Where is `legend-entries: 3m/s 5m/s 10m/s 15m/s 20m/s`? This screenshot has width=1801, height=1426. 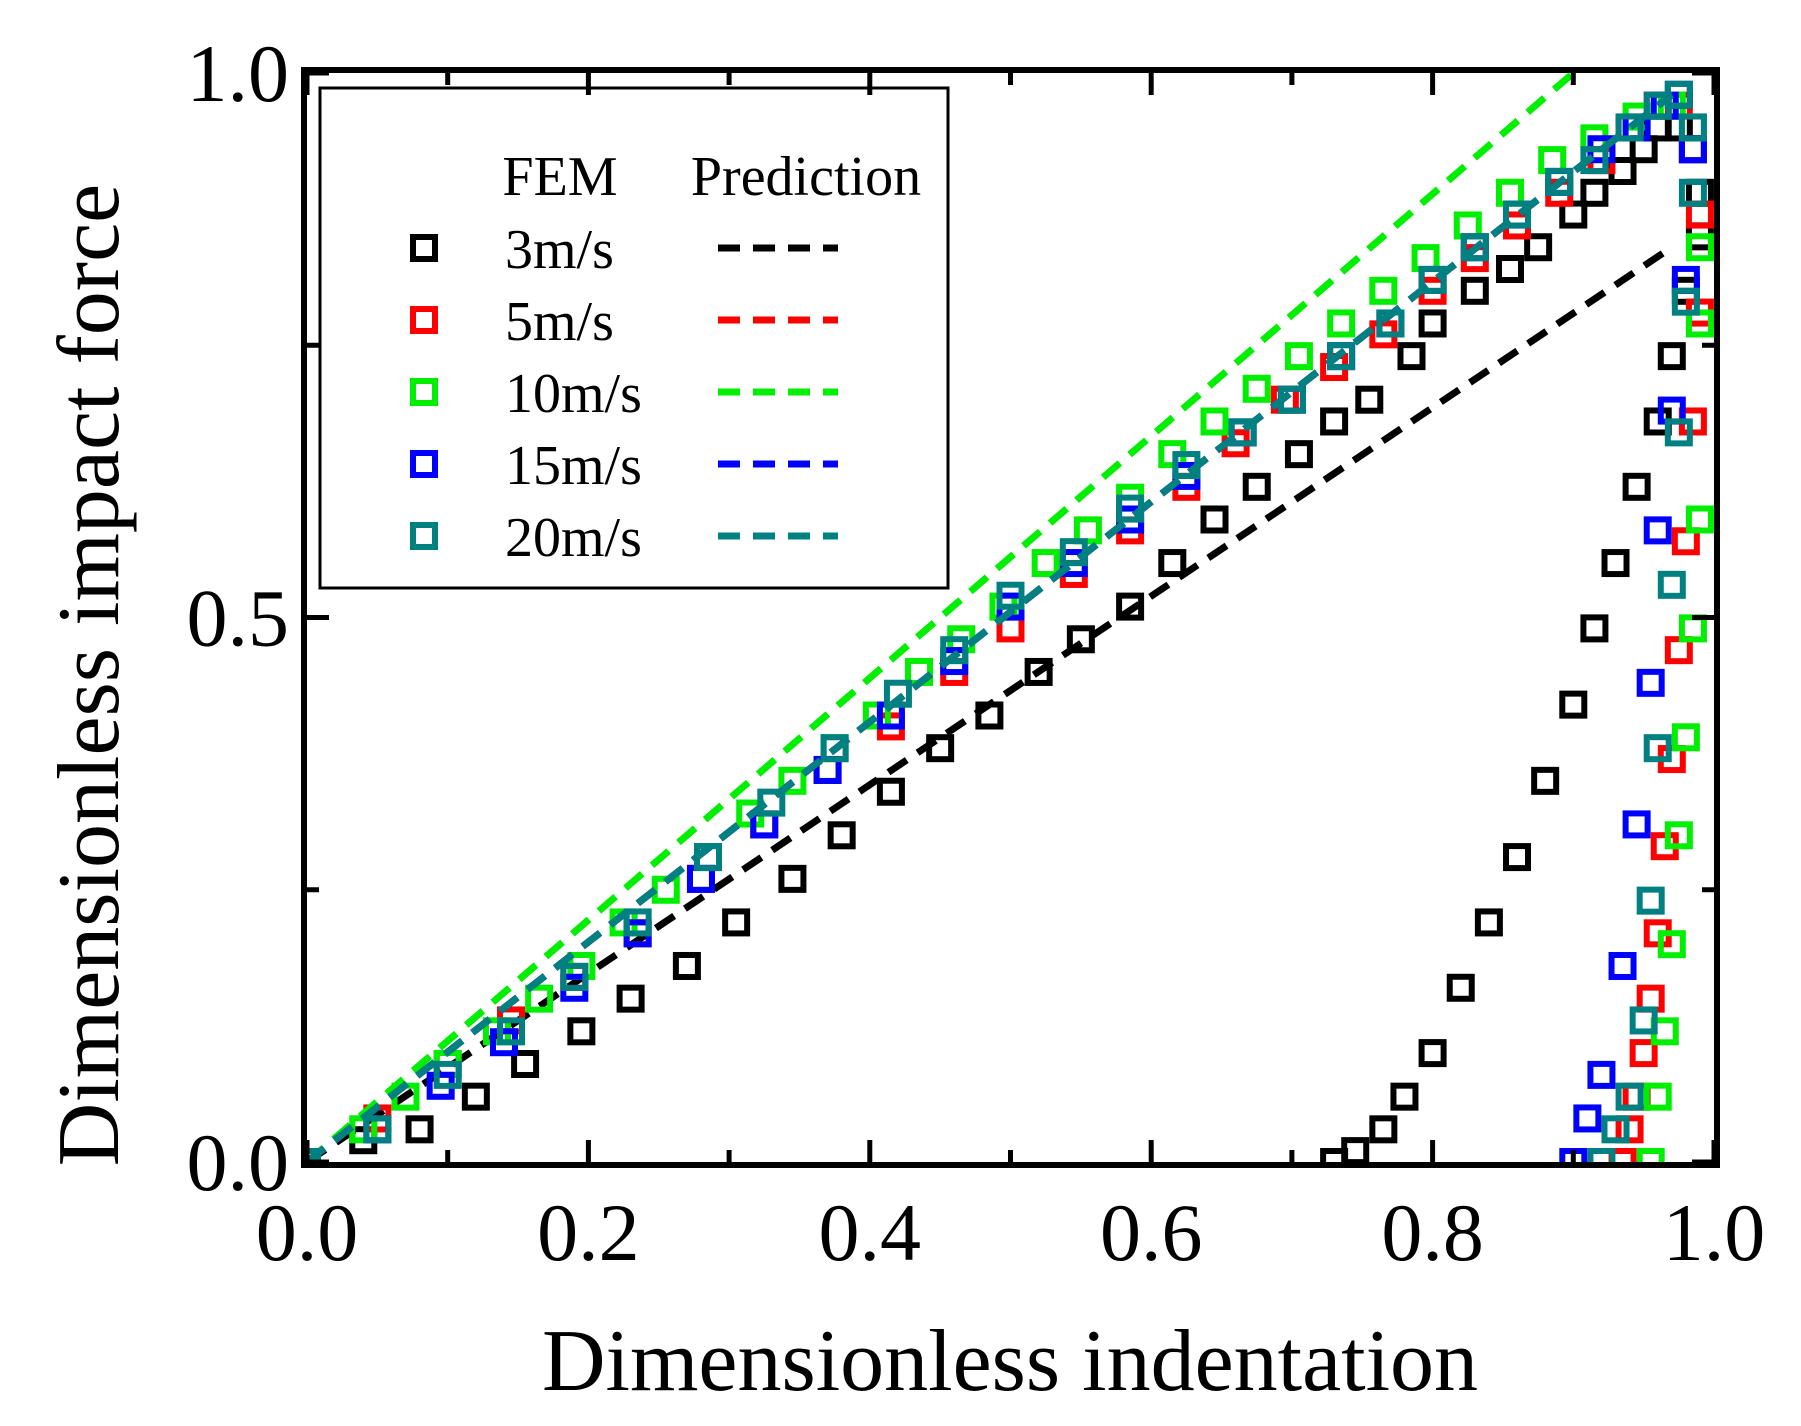
legend-entries: 3m/s 5m/s 10m/s 15m/s 20m/s is located at coordinates (624, 394).